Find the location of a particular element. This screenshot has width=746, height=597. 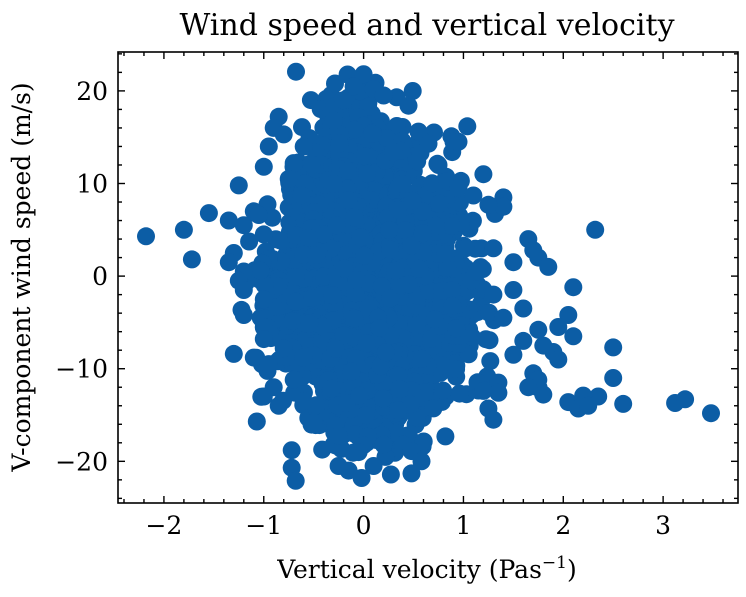

x-tick-label: 1 is located at coordinates (463, 525).